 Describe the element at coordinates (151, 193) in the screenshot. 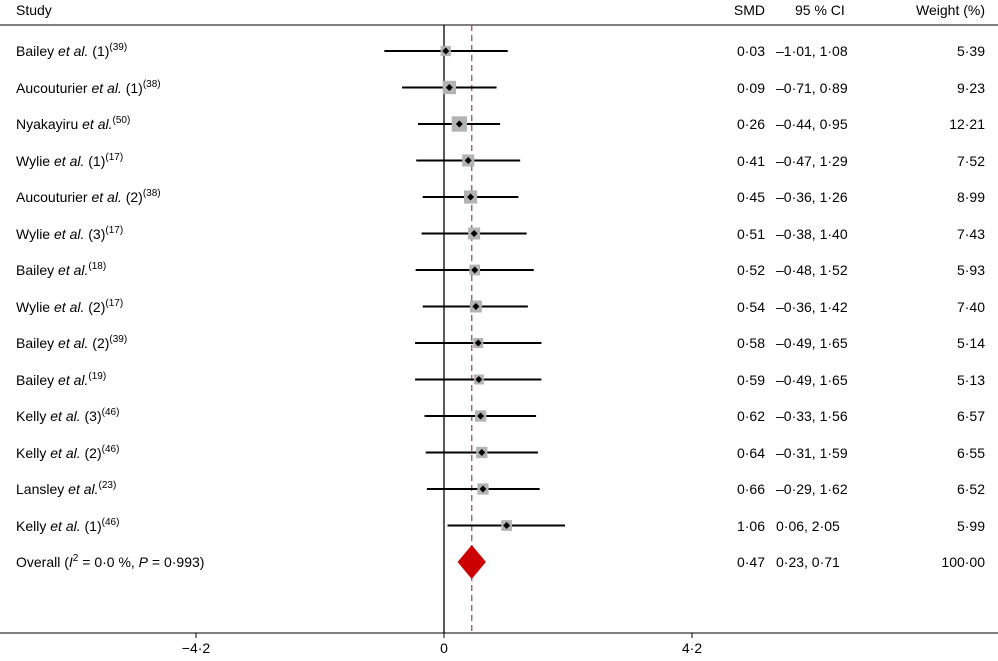

I see `study-ref: (38)` at that location.